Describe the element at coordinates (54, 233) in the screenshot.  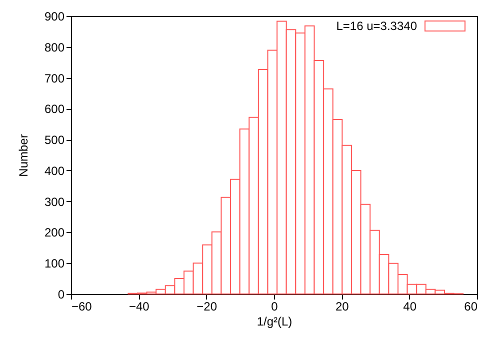
I see `y-tick-label: 200` at that location.